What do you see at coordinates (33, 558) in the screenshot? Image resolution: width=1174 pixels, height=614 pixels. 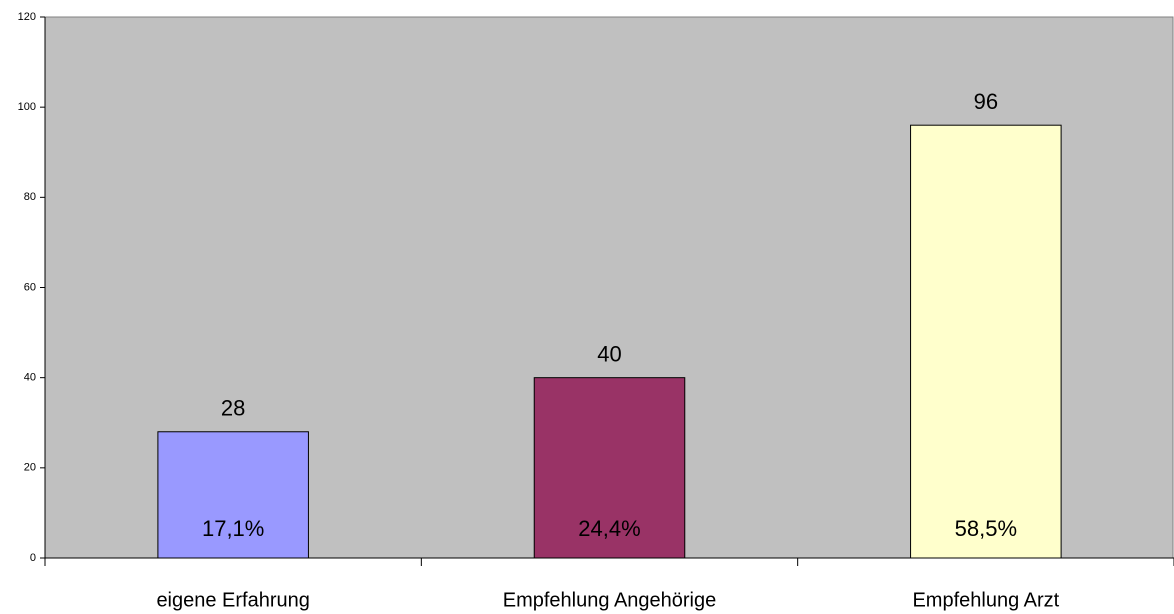 I see `y-tick-label: 0` at bounding box center [33, 558].